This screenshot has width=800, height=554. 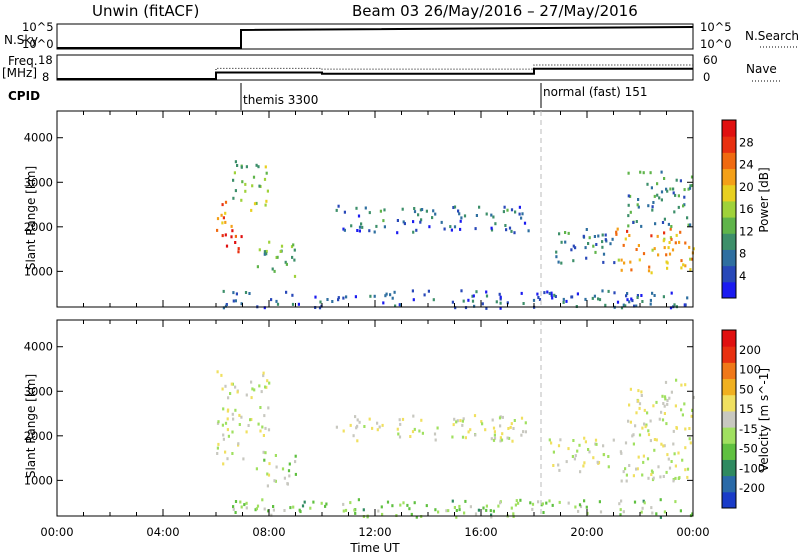 What do you see at coordinates (45, 60) in the screenshot?
I see `freq-tick-top: 18` at bounding box center [45, 60].